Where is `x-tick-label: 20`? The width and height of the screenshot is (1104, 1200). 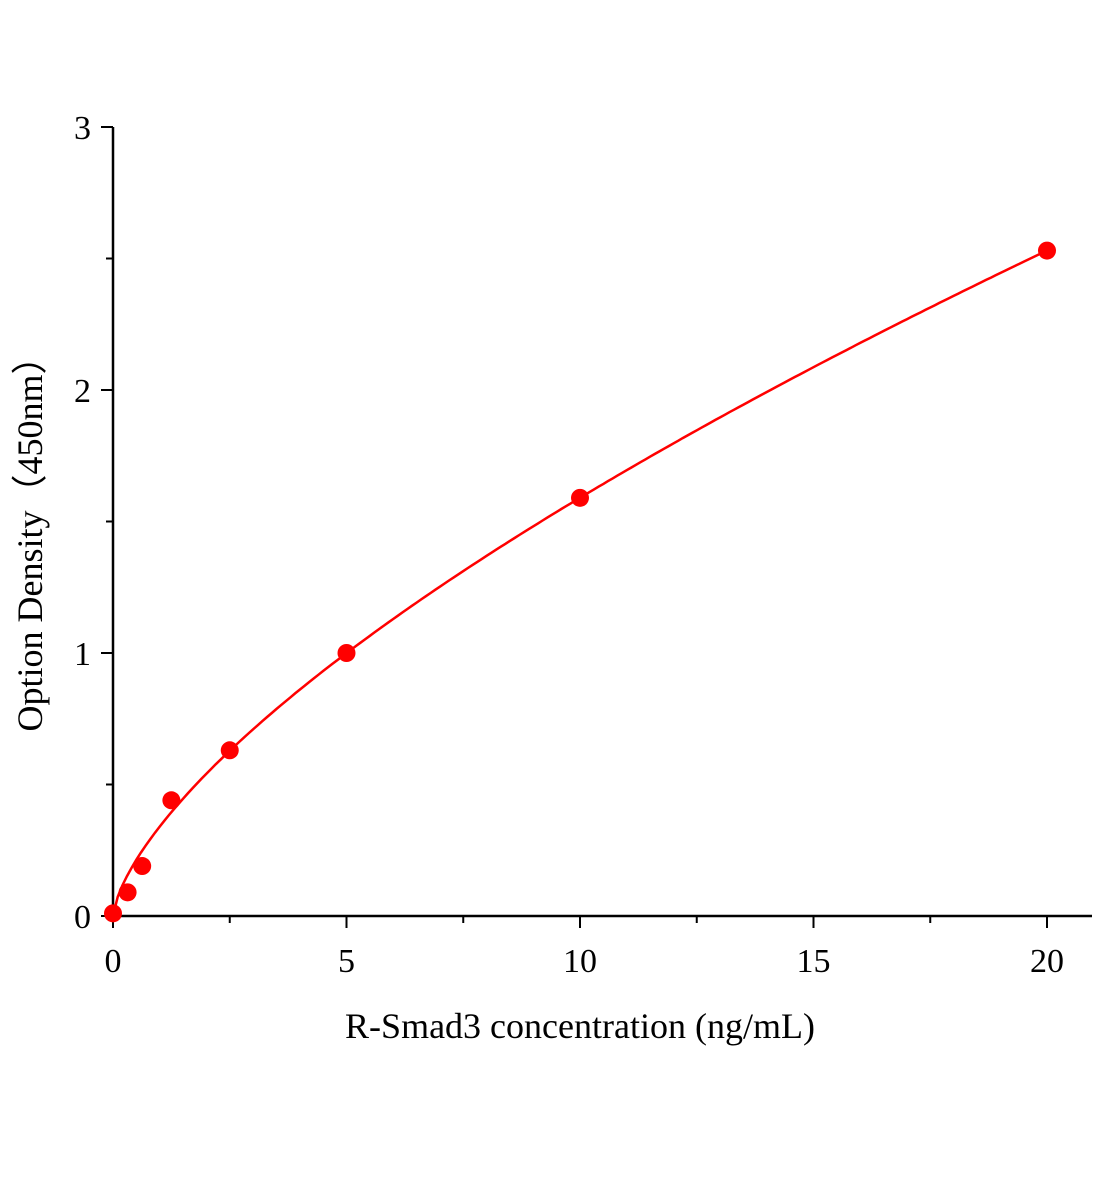
x-tick-label: 20 is located at coordinates (1047, 961).